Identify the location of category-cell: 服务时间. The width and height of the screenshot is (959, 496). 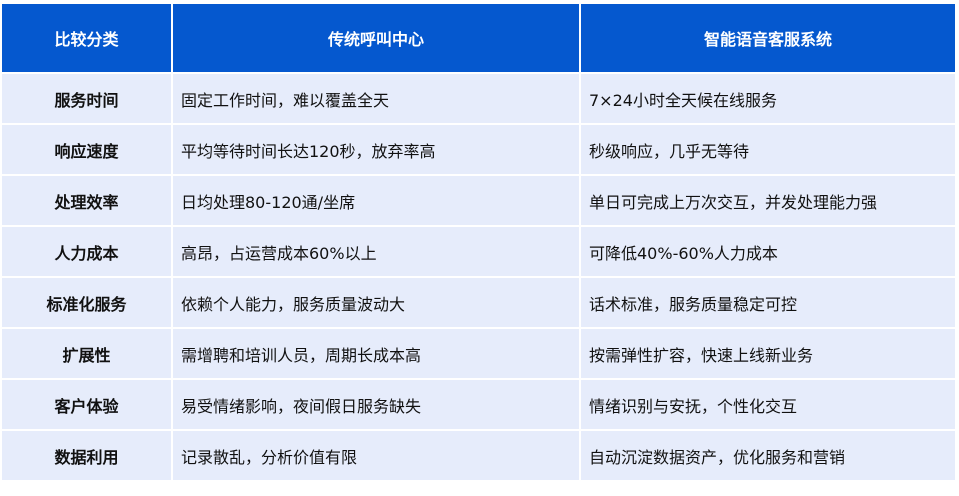
(86, 98).